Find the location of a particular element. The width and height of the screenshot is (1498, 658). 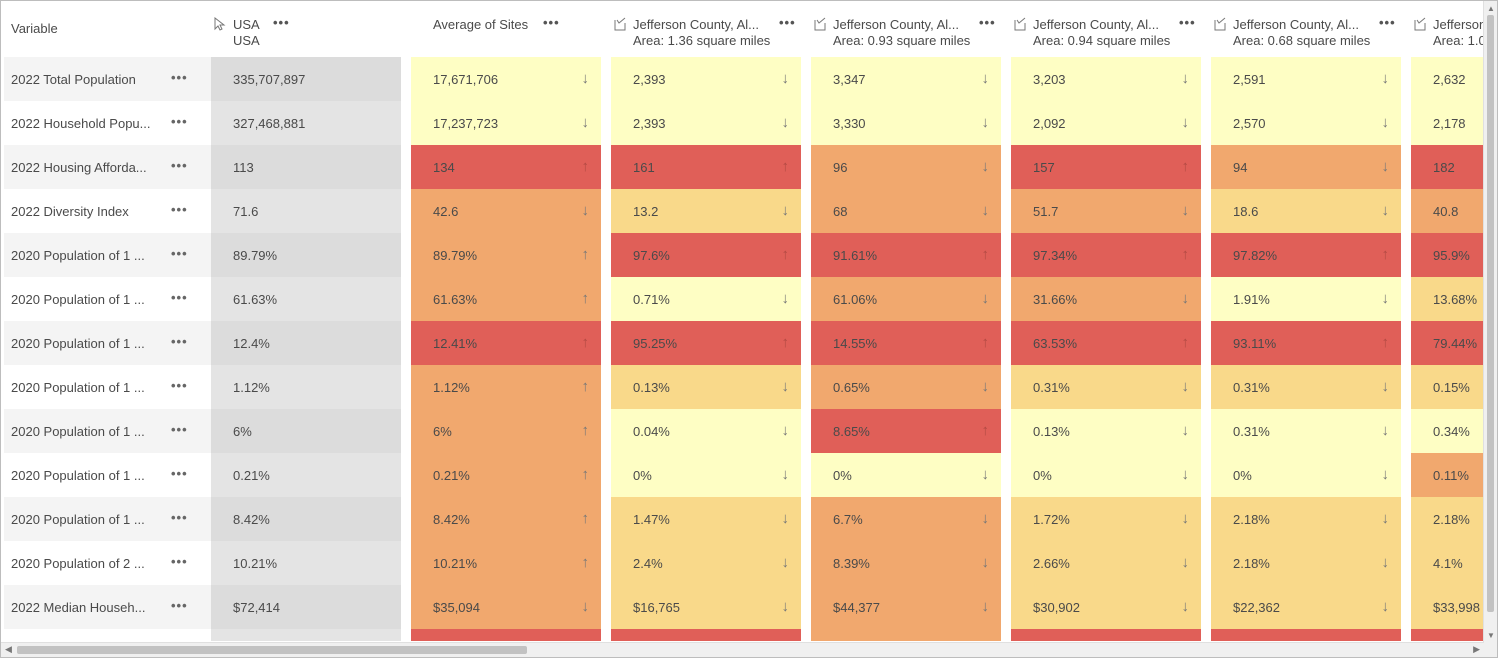

site-value-cell: $30,902 ↓ is located at coordinates (1106, 607).